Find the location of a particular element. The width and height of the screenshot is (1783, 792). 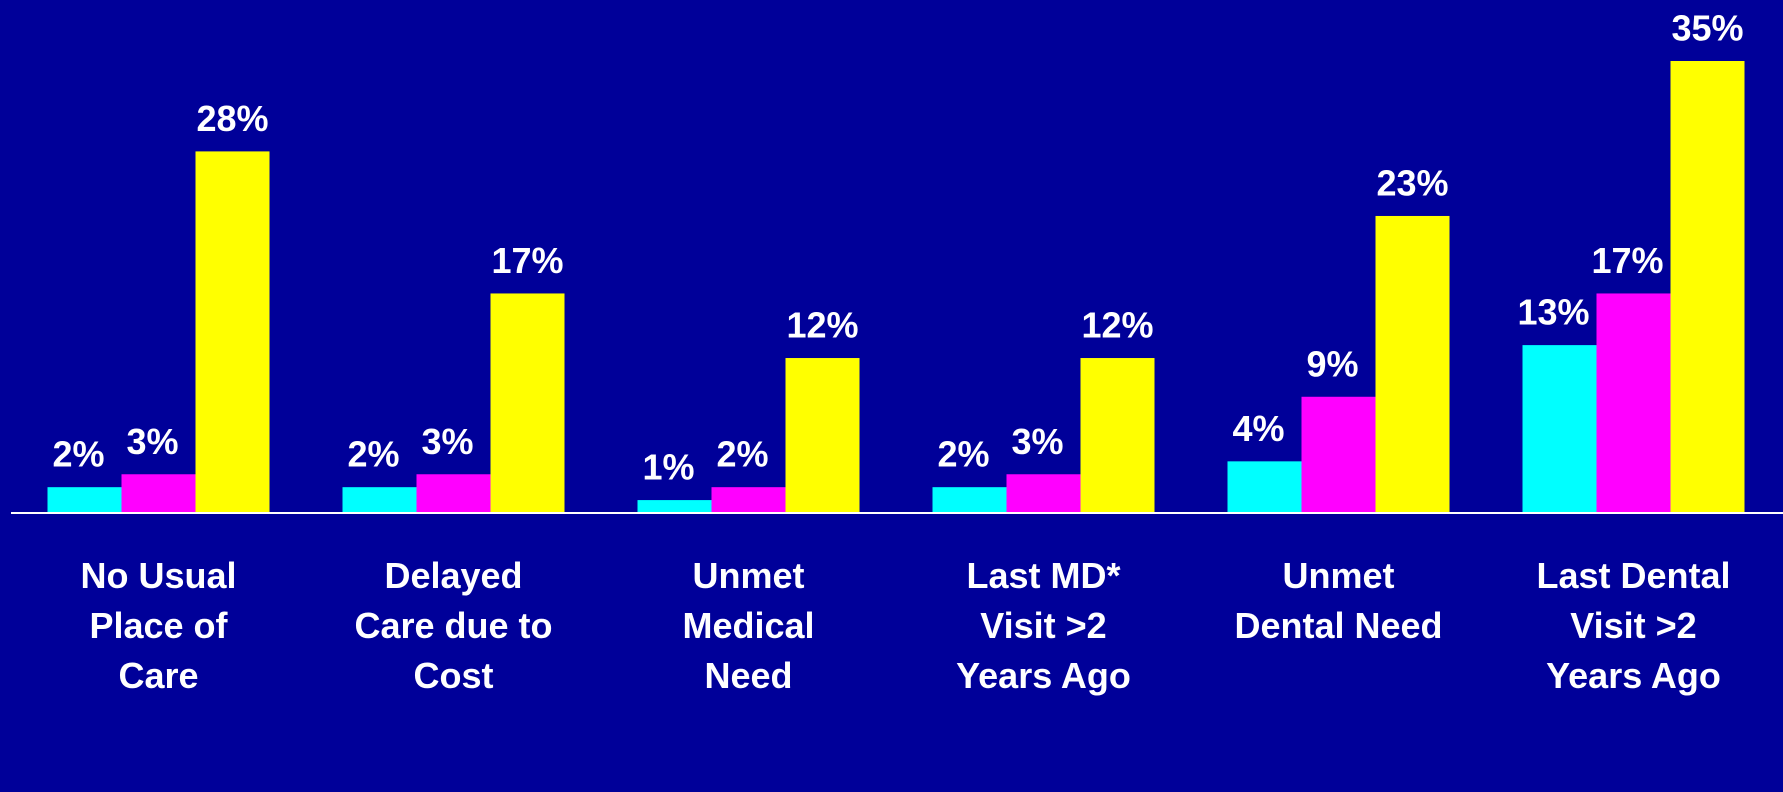

value-label: 4% is located at coordinates (1258, 428).